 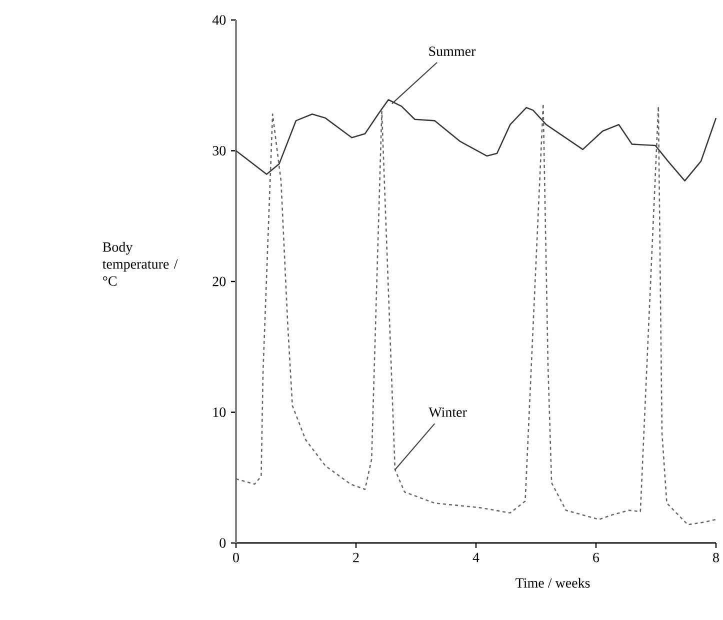 I want to click on y-tick-label: 0, so click(x=223, y=543).